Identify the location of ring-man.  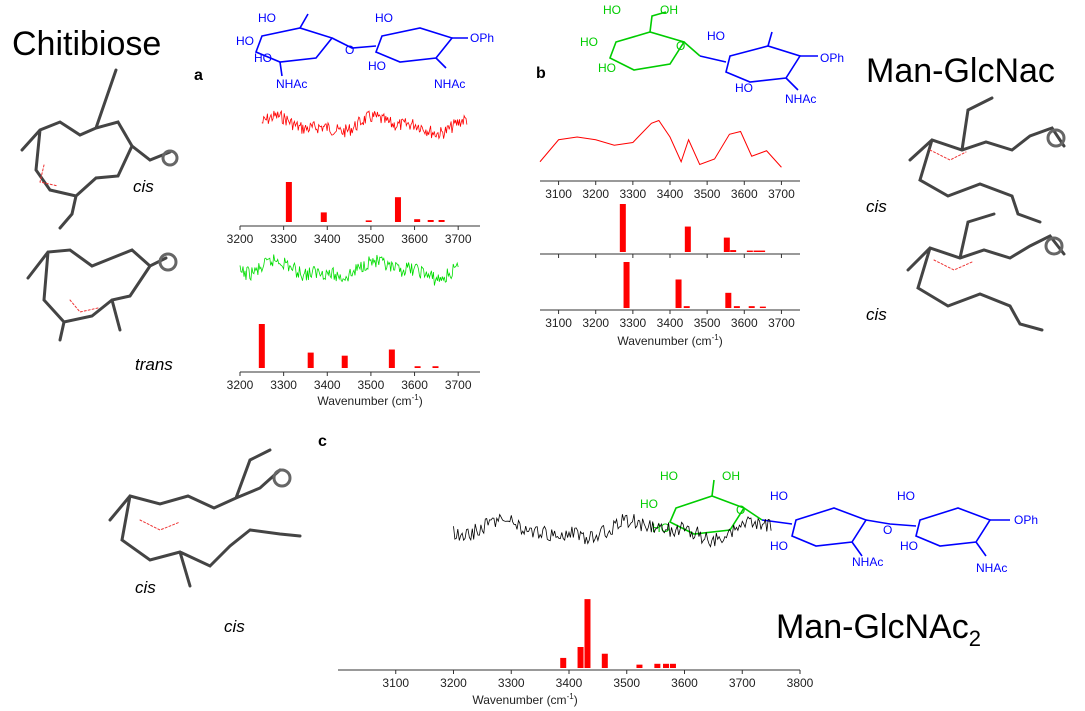
(647, 51).